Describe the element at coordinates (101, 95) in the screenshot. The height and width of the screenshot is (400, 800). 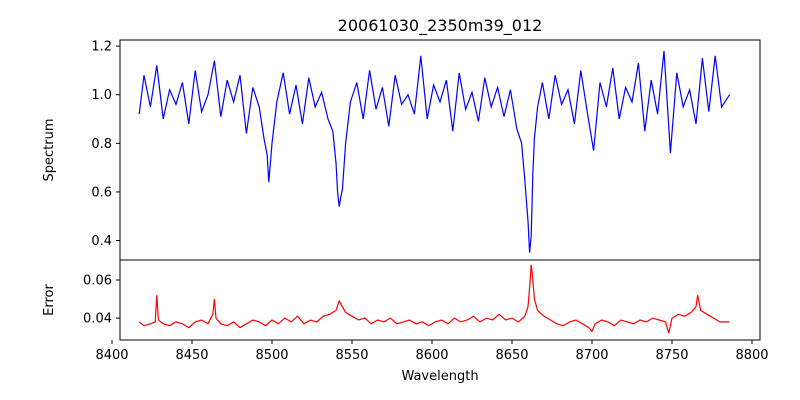
I see `spectrum-y-tick-label: 1.0` at that location.